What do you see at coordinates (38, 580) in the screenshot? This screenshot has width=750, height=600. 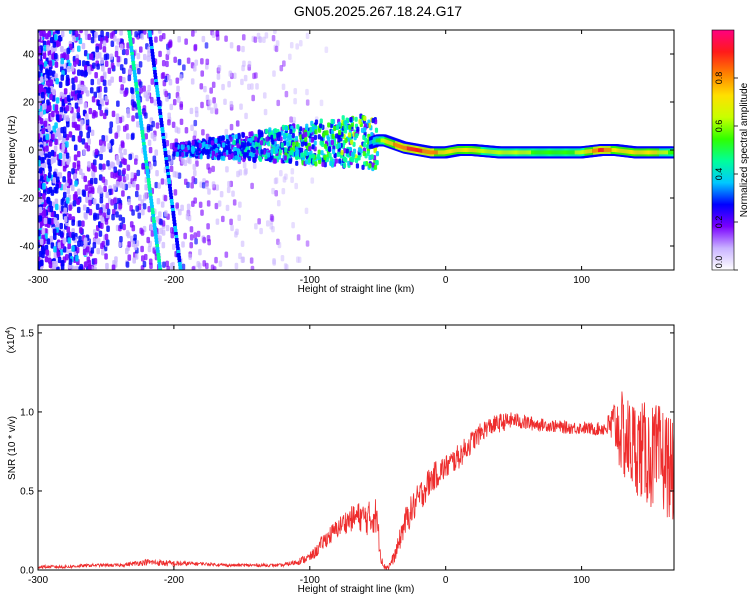 I see `snr-x-tick-label: -300` at bounding box center [38, 580].